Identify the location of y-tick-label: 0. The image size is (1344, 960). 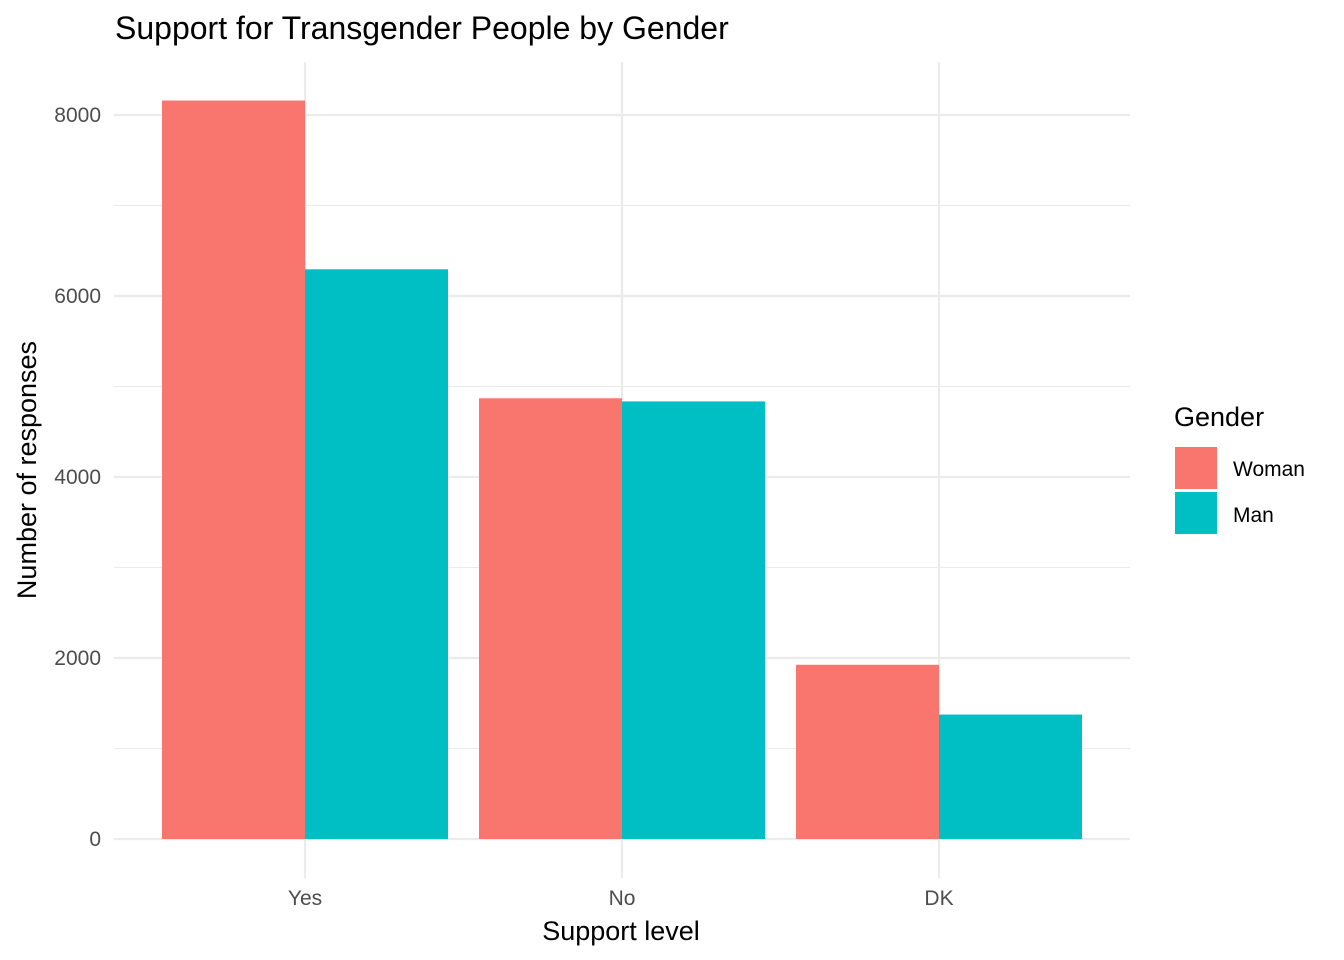
(95, 839).